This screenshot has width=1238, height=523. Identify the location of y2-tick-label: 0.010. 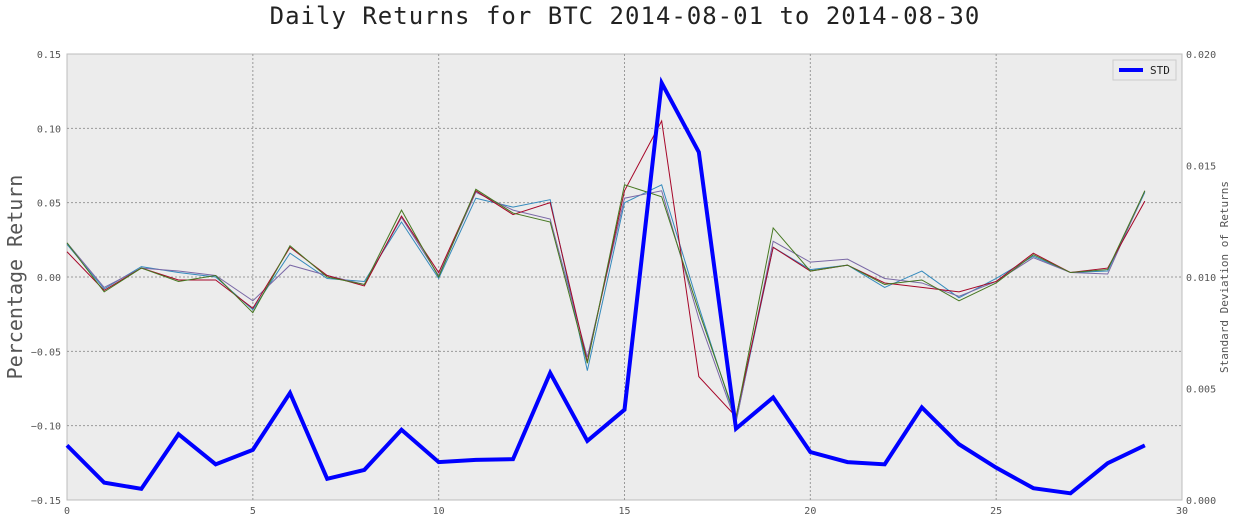
(1201, 278).